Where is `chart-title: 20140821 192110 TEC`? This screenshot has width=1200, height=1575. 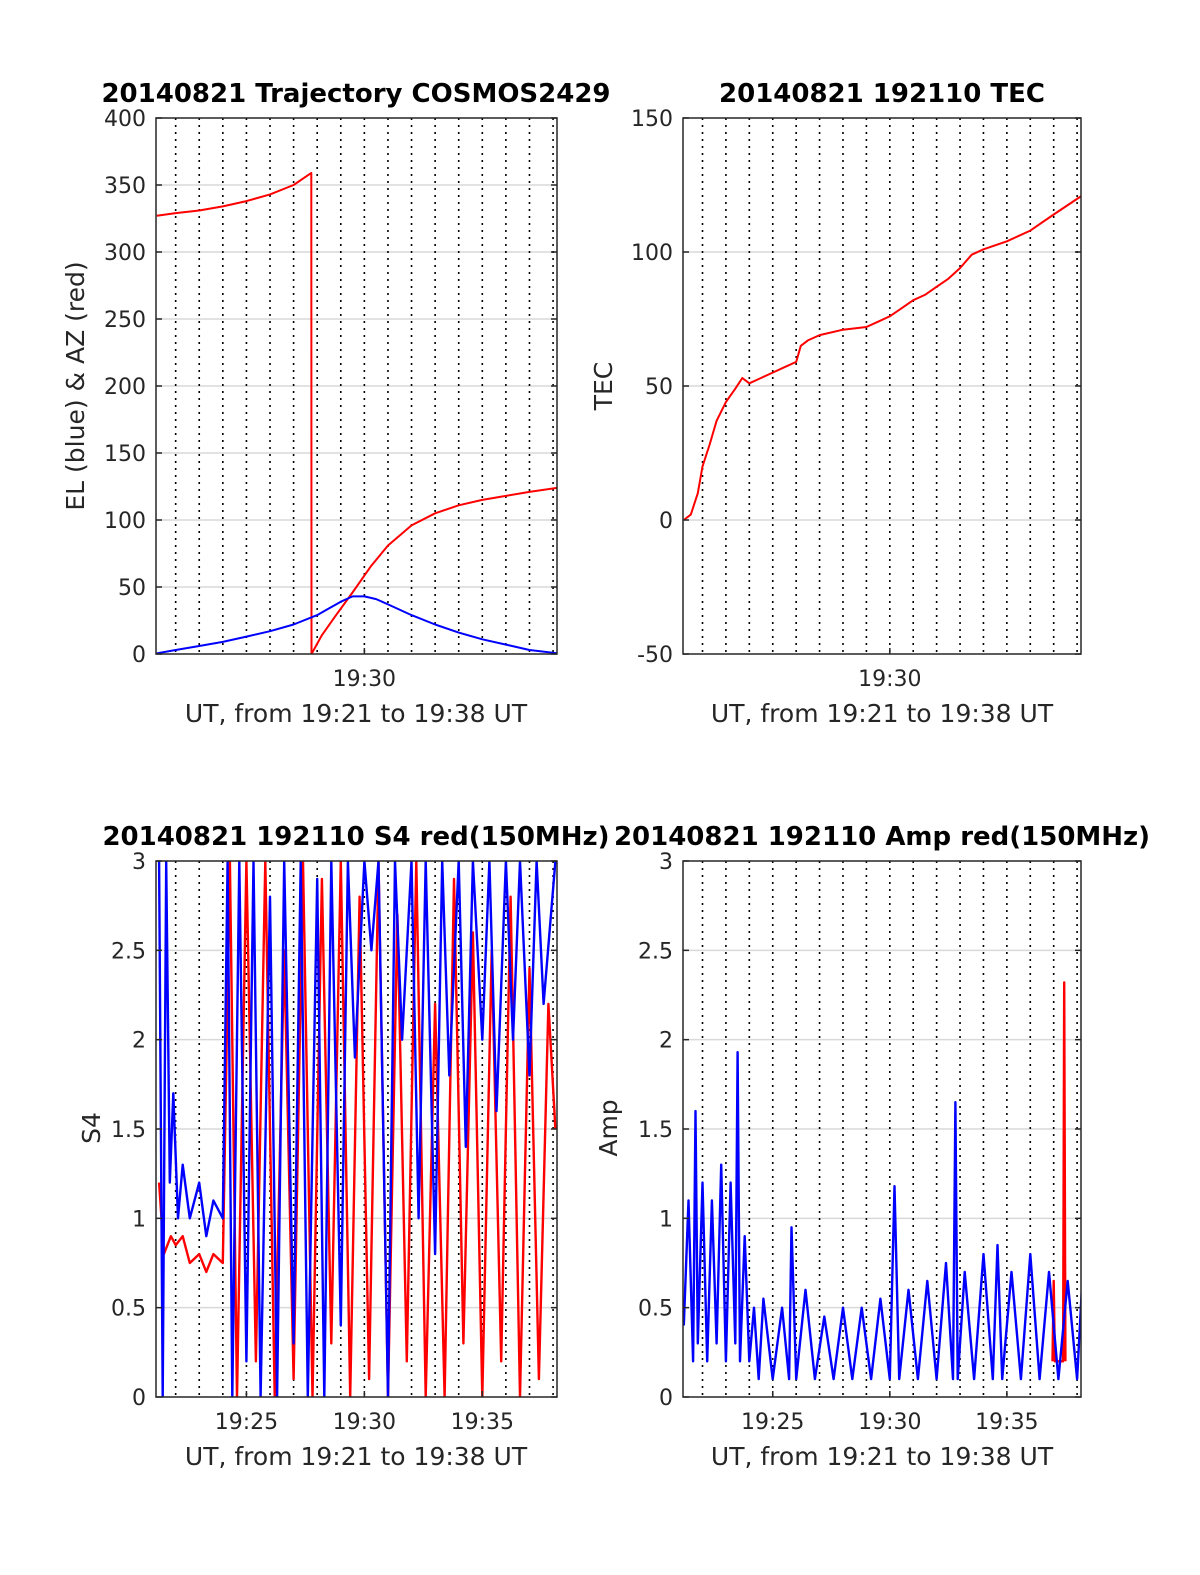 chart-title: 20140821 192110 TEC is located at coordinates (882, 94).